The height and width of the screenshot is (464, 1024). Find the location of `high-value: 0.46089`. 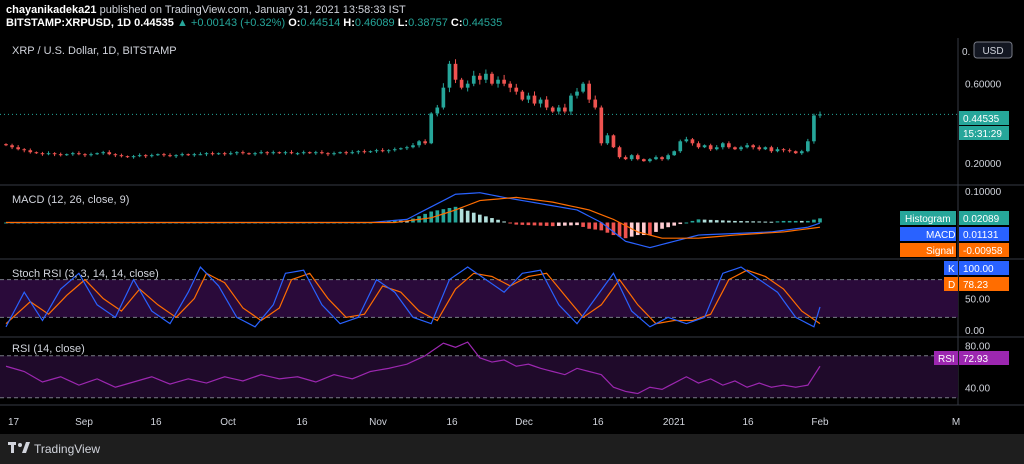

high-value: 0.46089 is located at coordinates (374, 23).